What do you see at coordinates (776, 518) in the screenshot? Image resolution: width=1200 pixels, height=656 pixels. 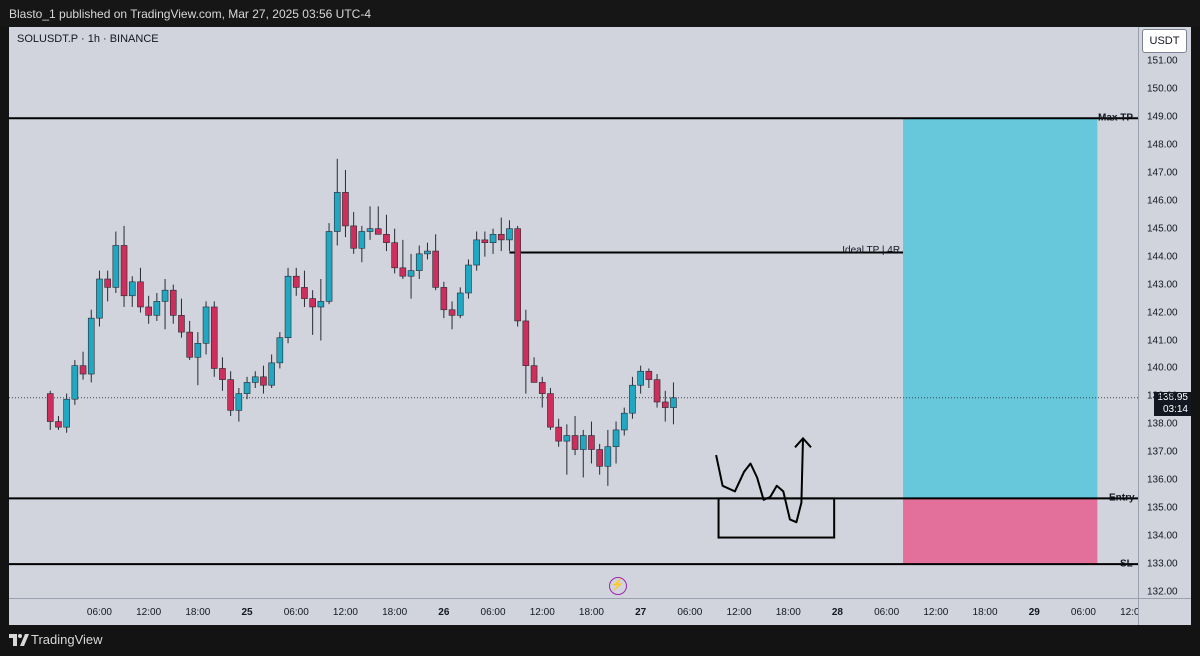 I see `drawn-range-box` at bounding box center [776, 518].